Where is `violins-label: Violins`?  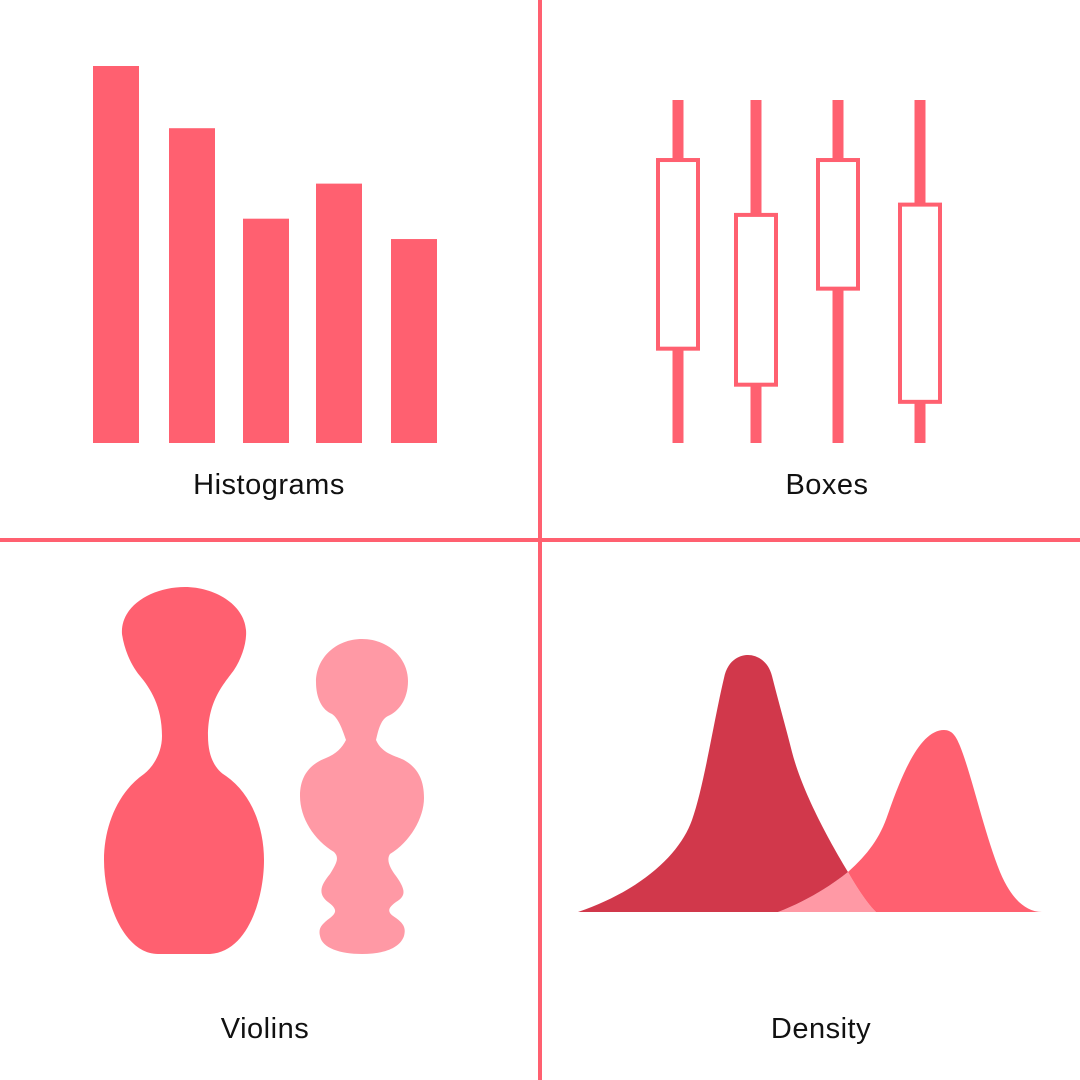
violins-label: Violins is located at coordinates (265, 1029).